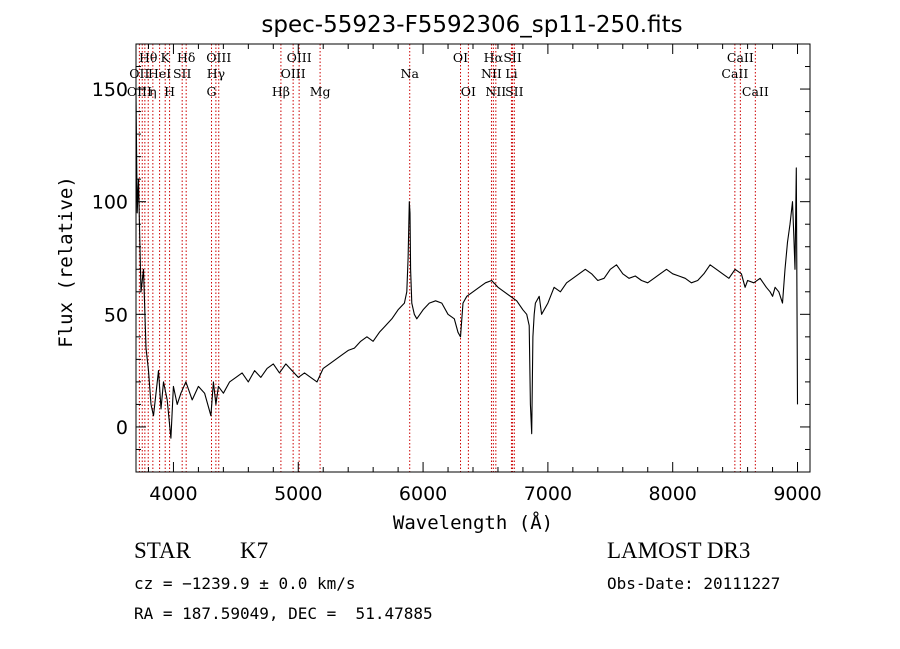 This screenshot has height=649, width=900. Describe the element at coordinates (66, 262) in the screenshot. I see `y-axis-label: Flux (relative)` at that location.